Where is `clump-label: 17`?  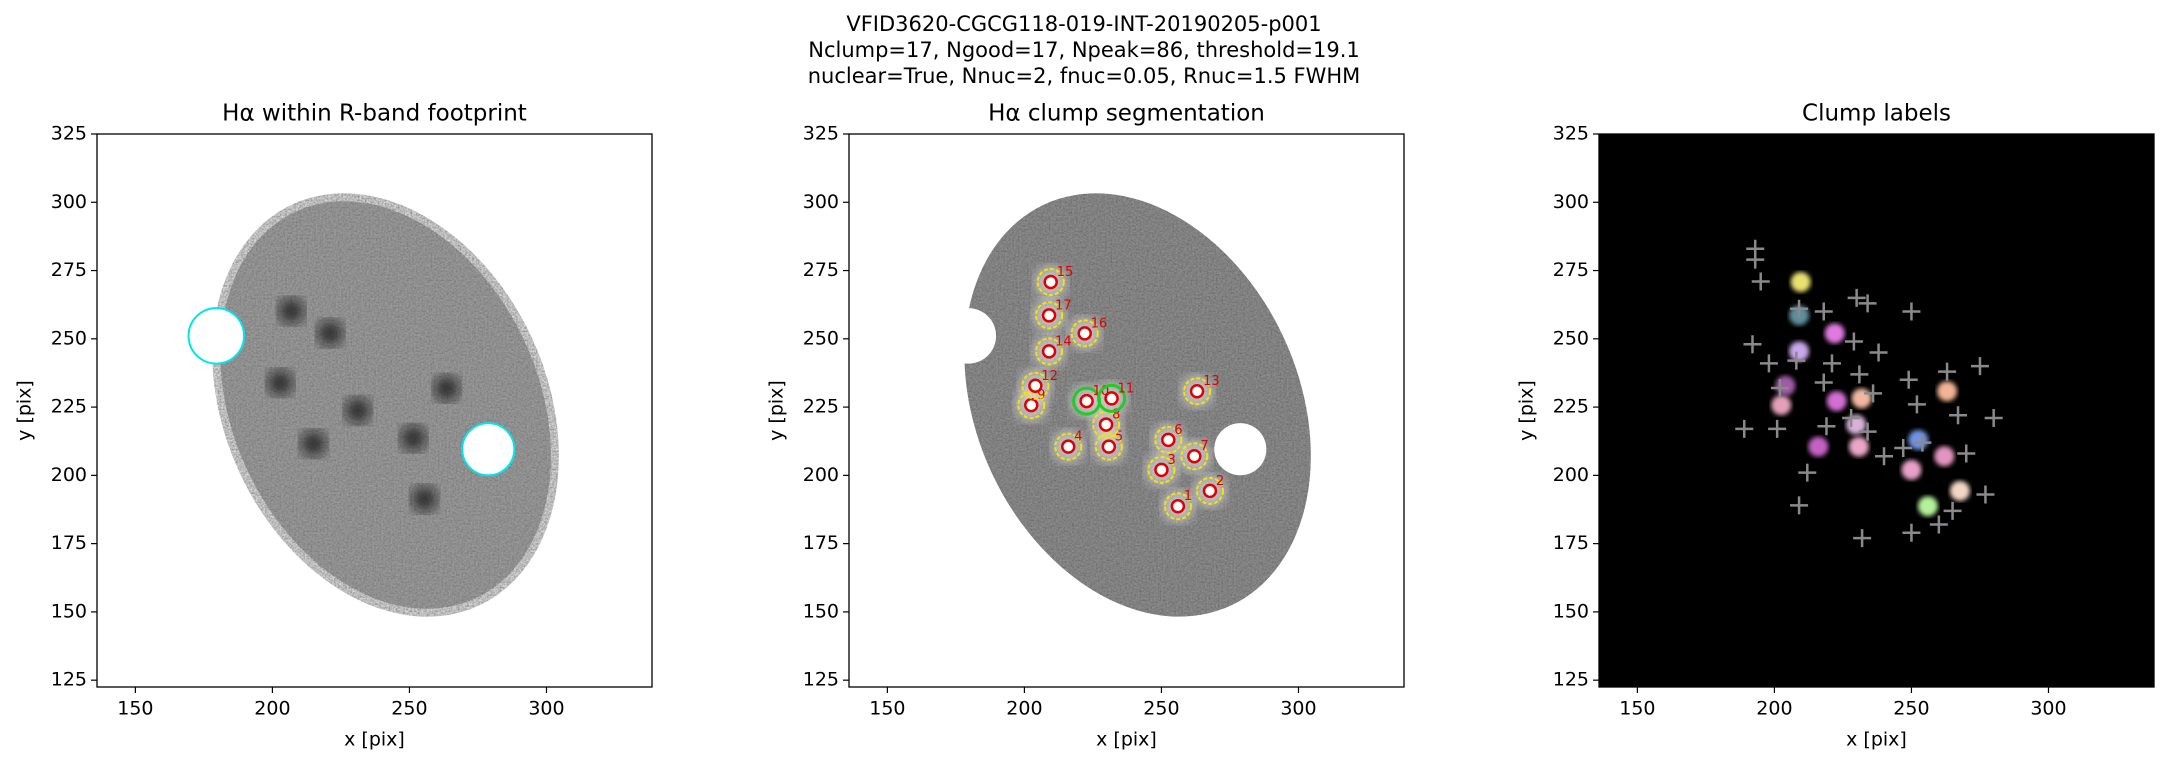 clump-label: 17 is located at coordinates (1063, 305).